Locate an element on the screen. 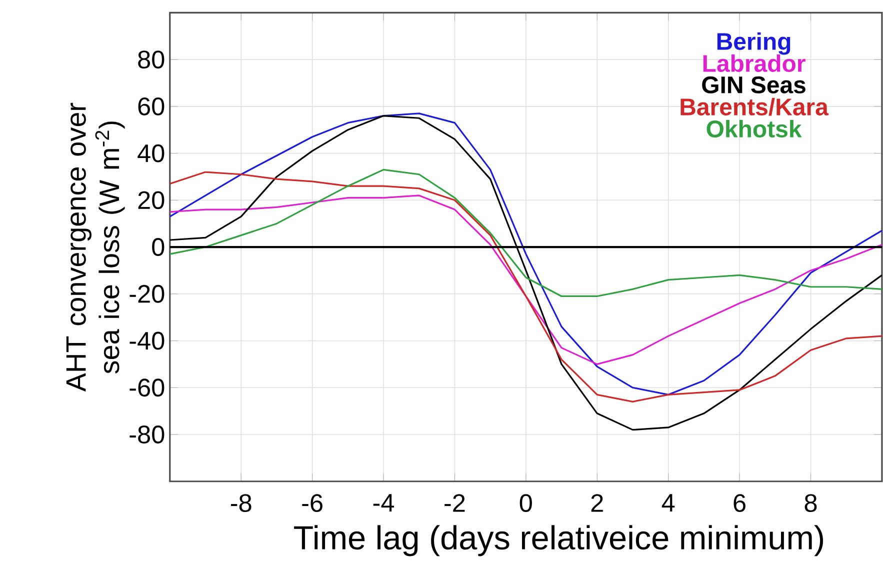 The height and width of the screenshot is (566, 883). text: Barents/Kara is located at coordinates (754, 107).